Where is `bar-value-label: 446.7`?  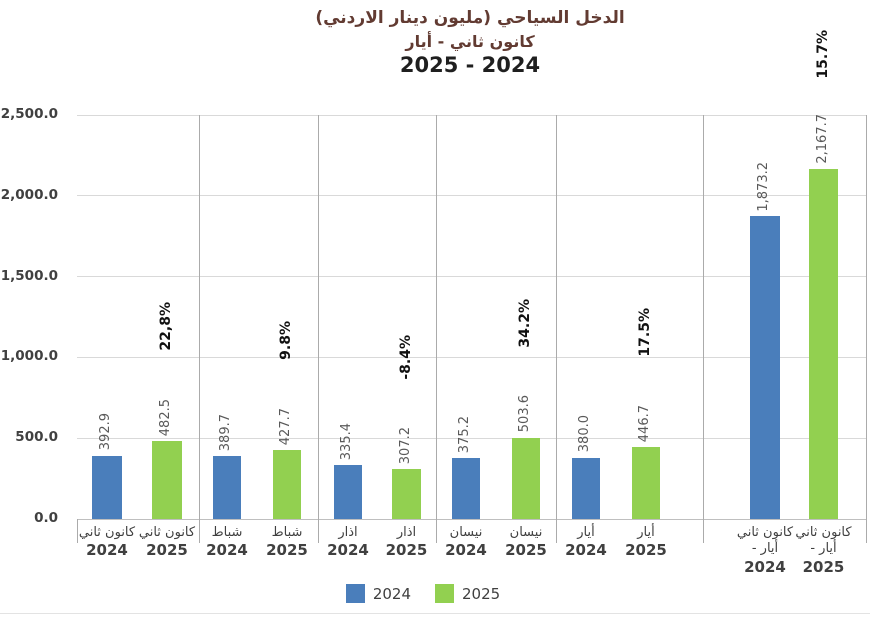
bar-value-label: 446.7 is located at coordinates (644, 423).